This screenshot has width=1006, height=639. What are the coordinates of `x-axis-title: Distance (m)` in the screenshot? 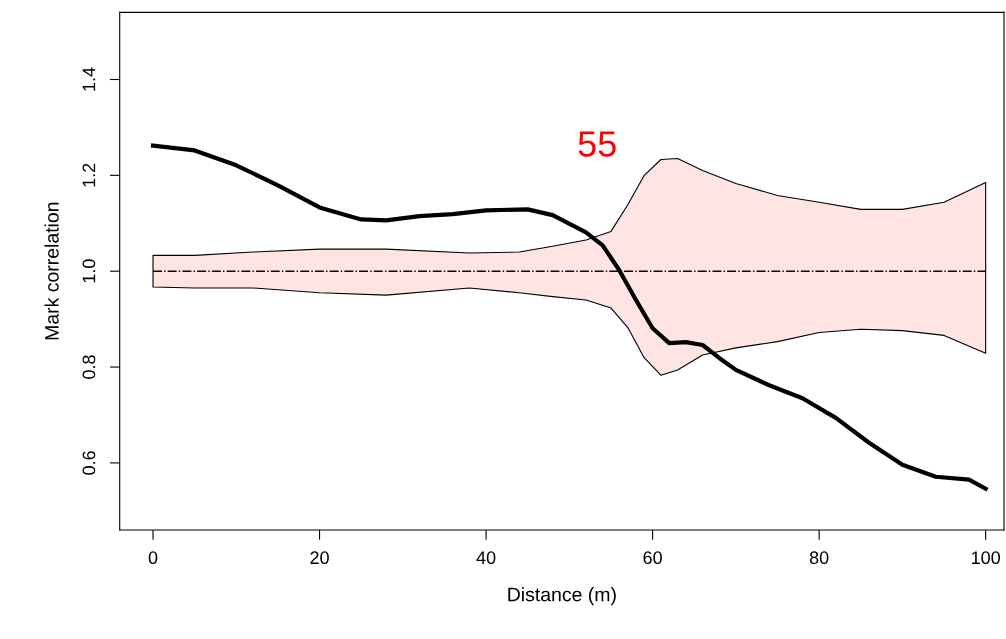 It's located at (562, 596).